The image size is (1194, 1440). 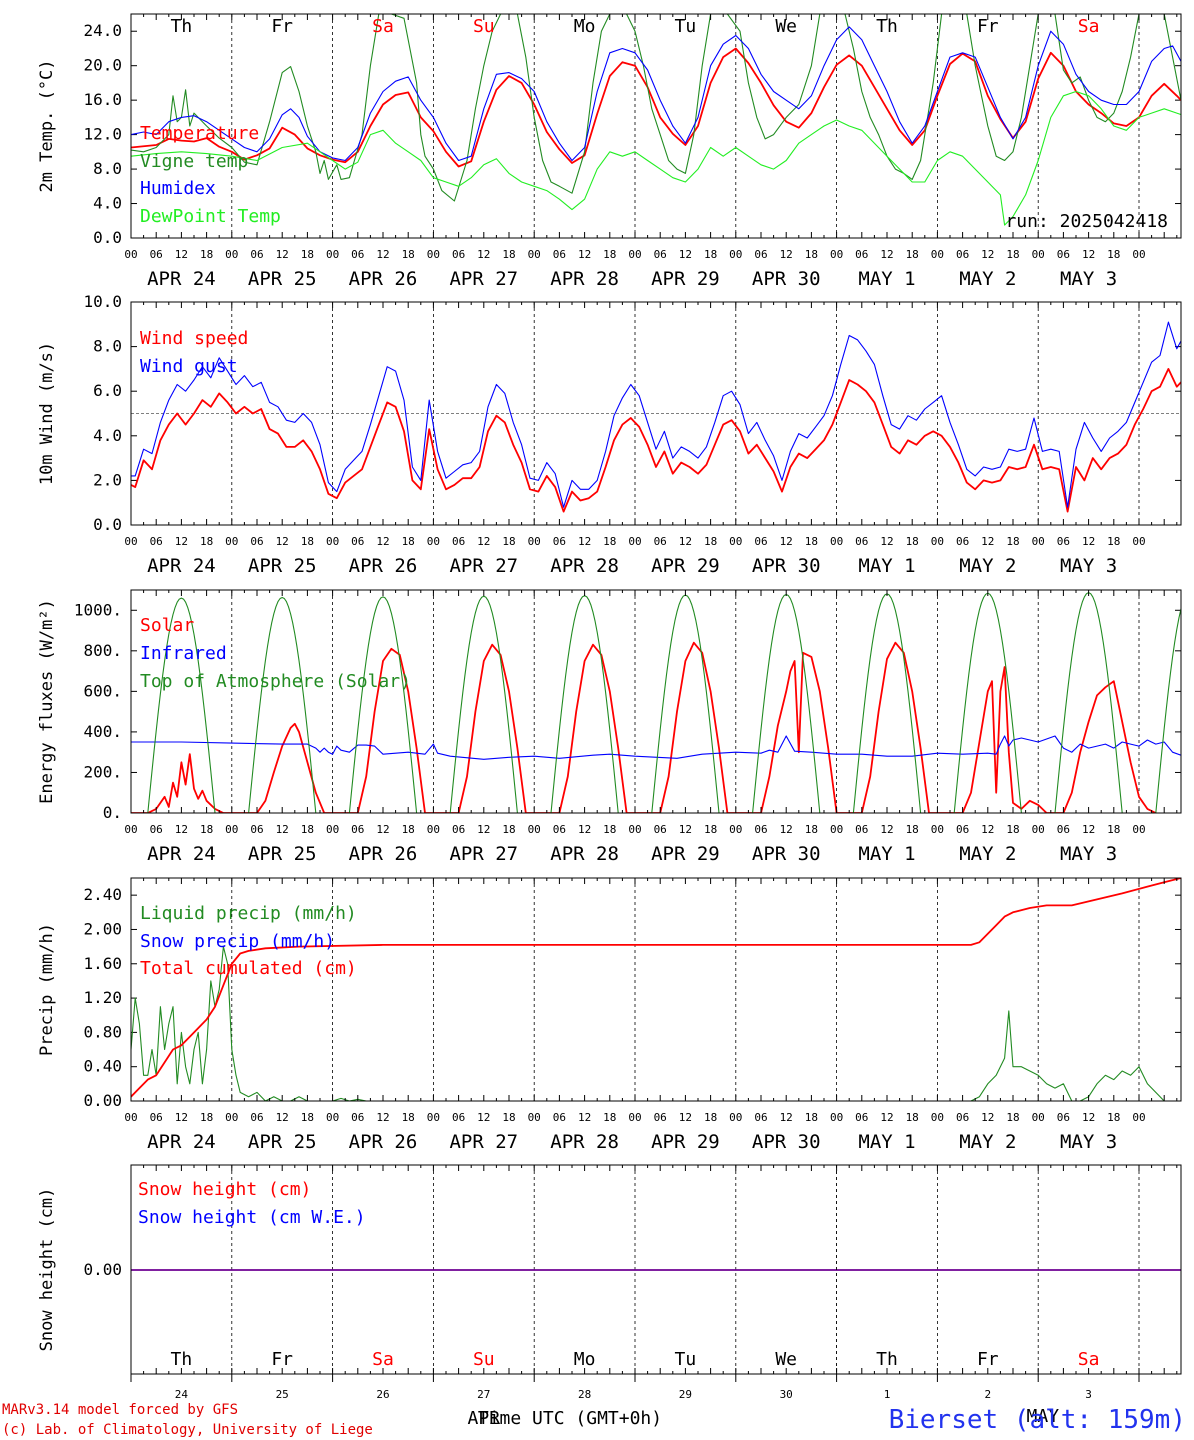 I want to click on series-line-wind-speed, so click(x=656, y=440).